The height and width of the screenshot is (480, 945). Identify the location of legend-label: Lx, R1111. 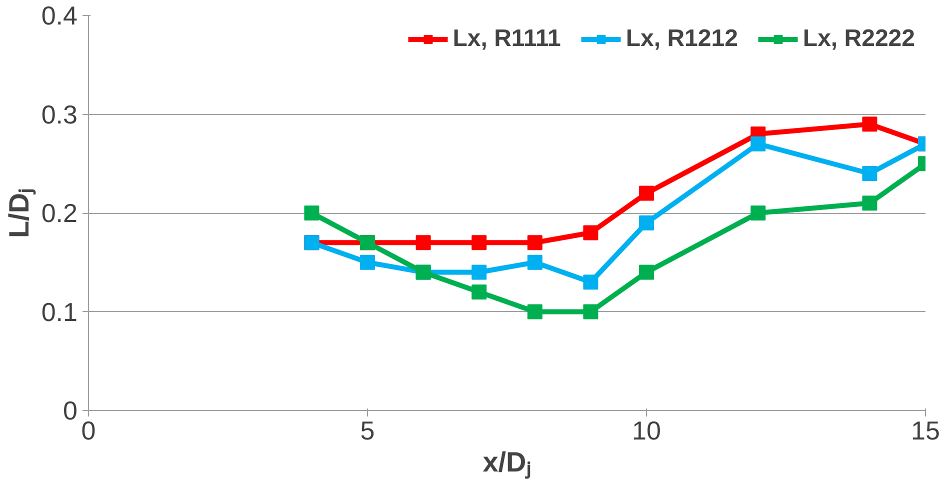
(506, 39).